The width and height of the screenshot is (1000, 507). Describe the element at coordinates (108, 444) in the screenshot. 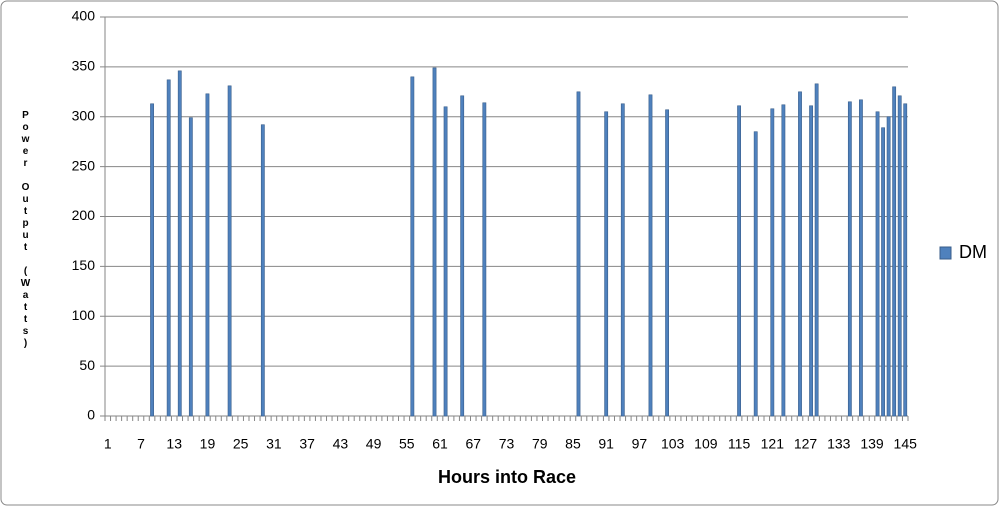

I see `x-tick-label: 1` at that location.